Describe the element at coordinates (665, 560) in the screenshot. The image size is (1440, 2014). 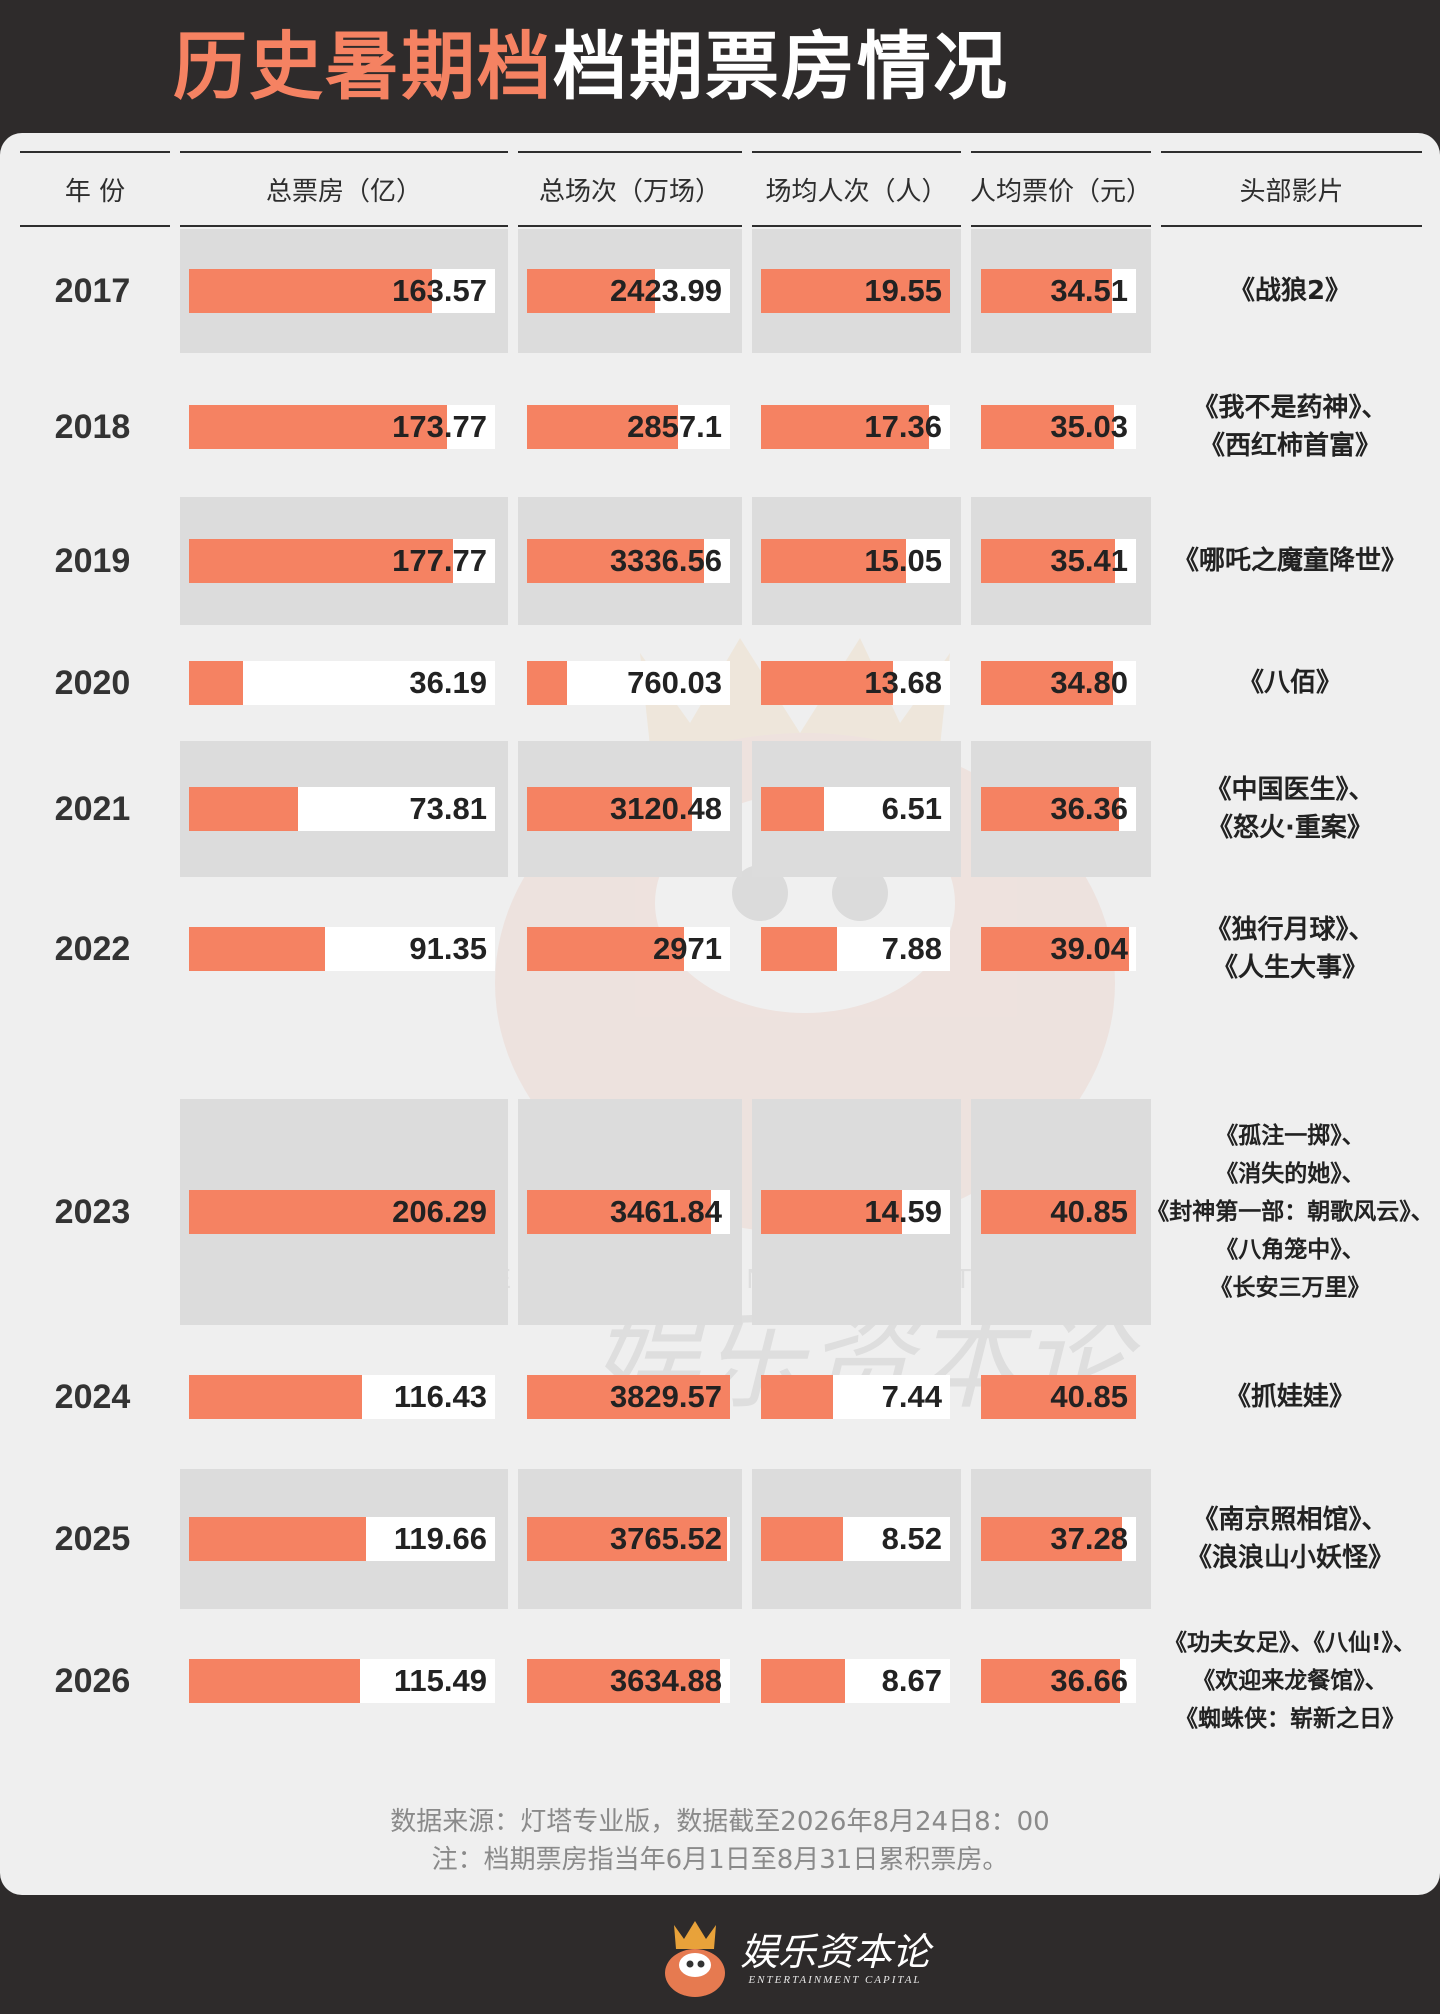
I see `screenings-value: 3336.56` at that location.